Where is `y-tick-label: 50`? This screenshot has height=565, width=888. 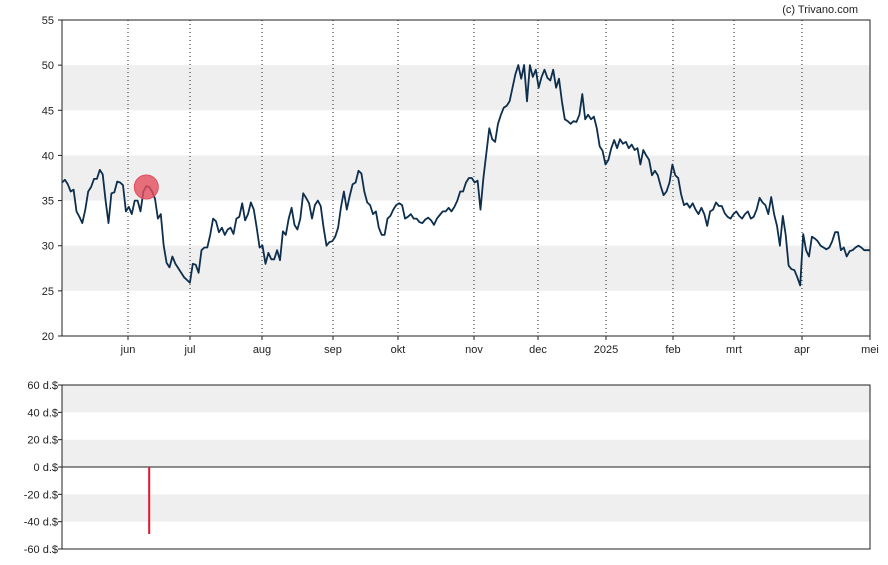 y-tick-label: 50 is located at coordinates (48, 66).